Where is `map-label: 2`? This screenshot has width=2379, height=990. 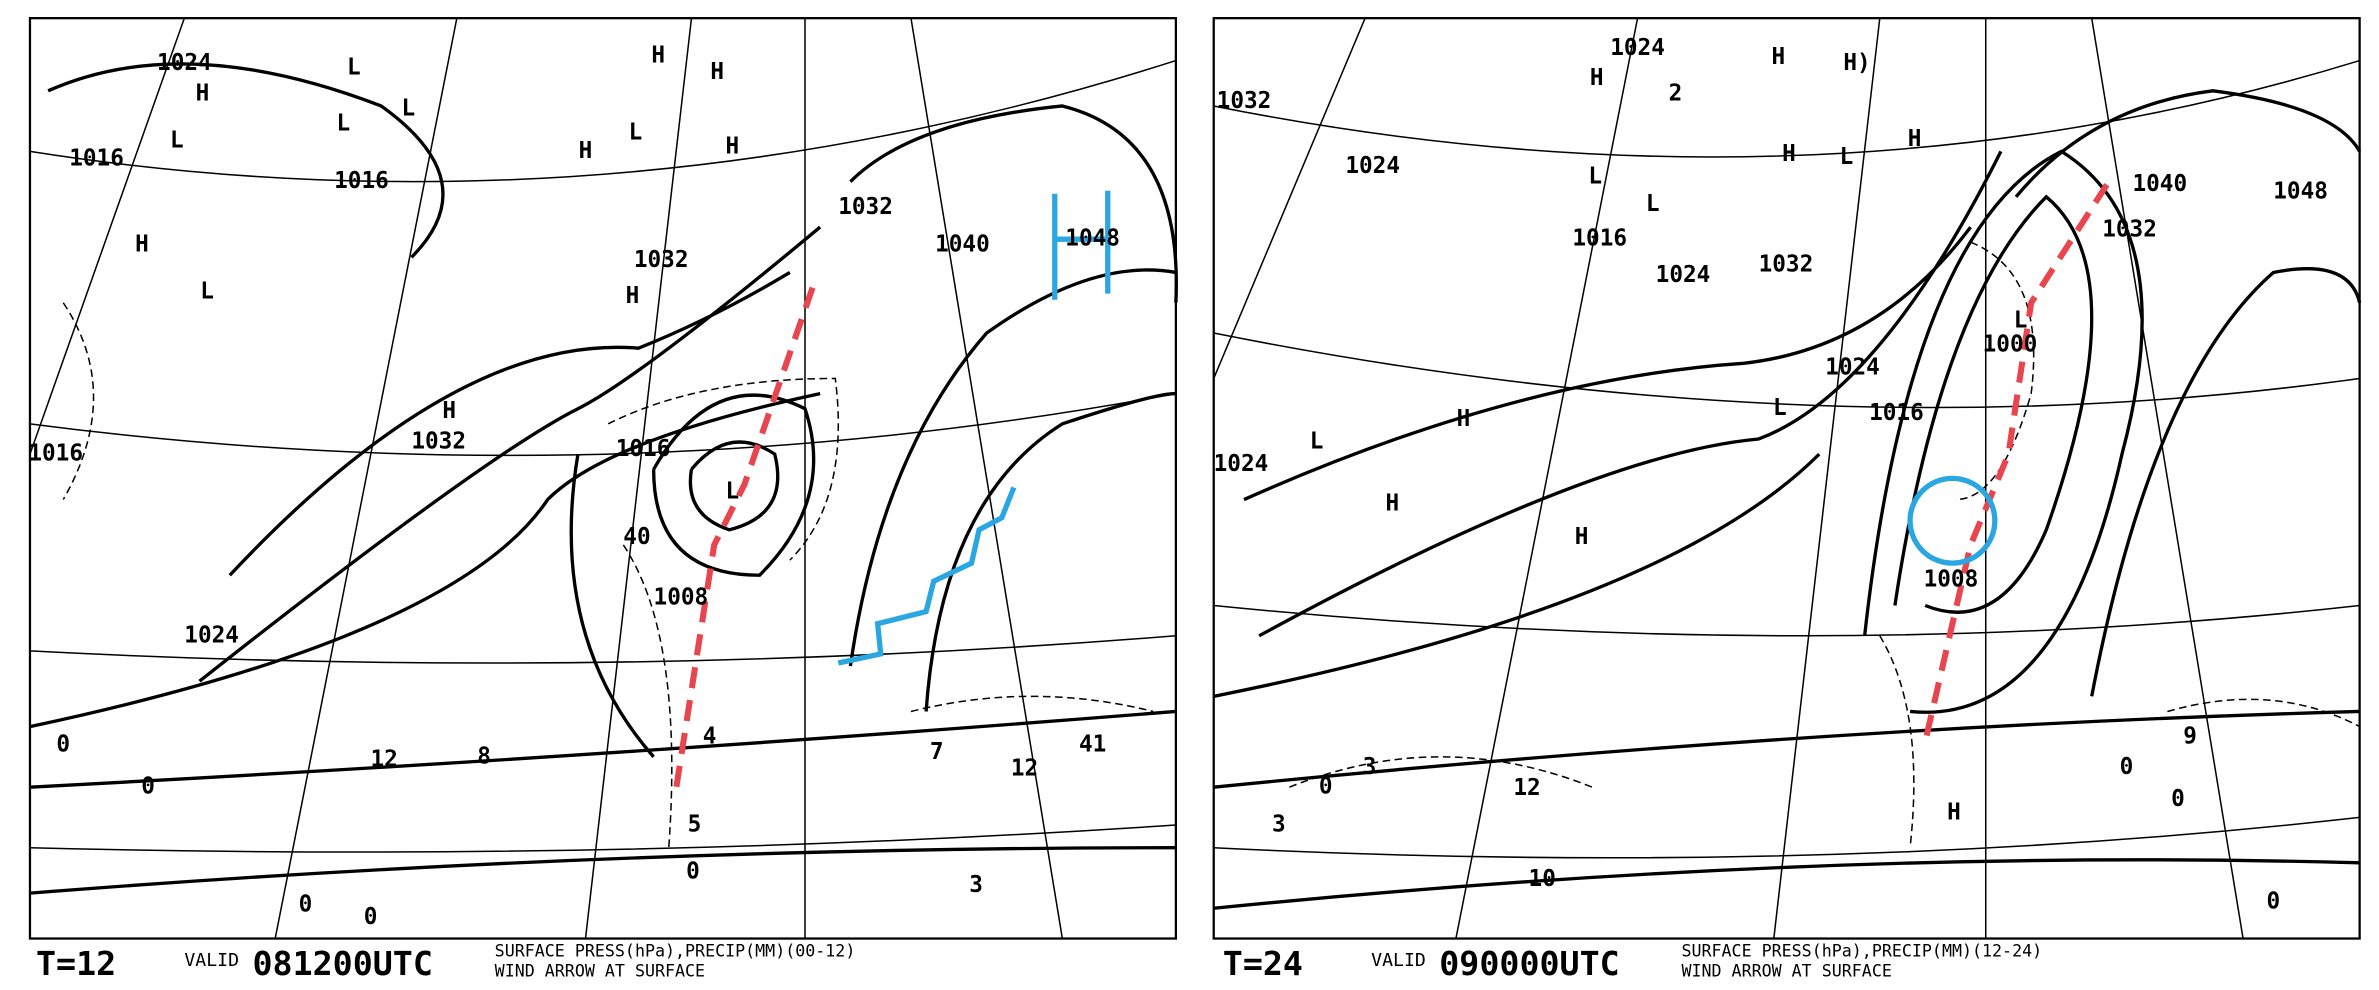
map-label: 2 is located at coordinates (1676, 93).